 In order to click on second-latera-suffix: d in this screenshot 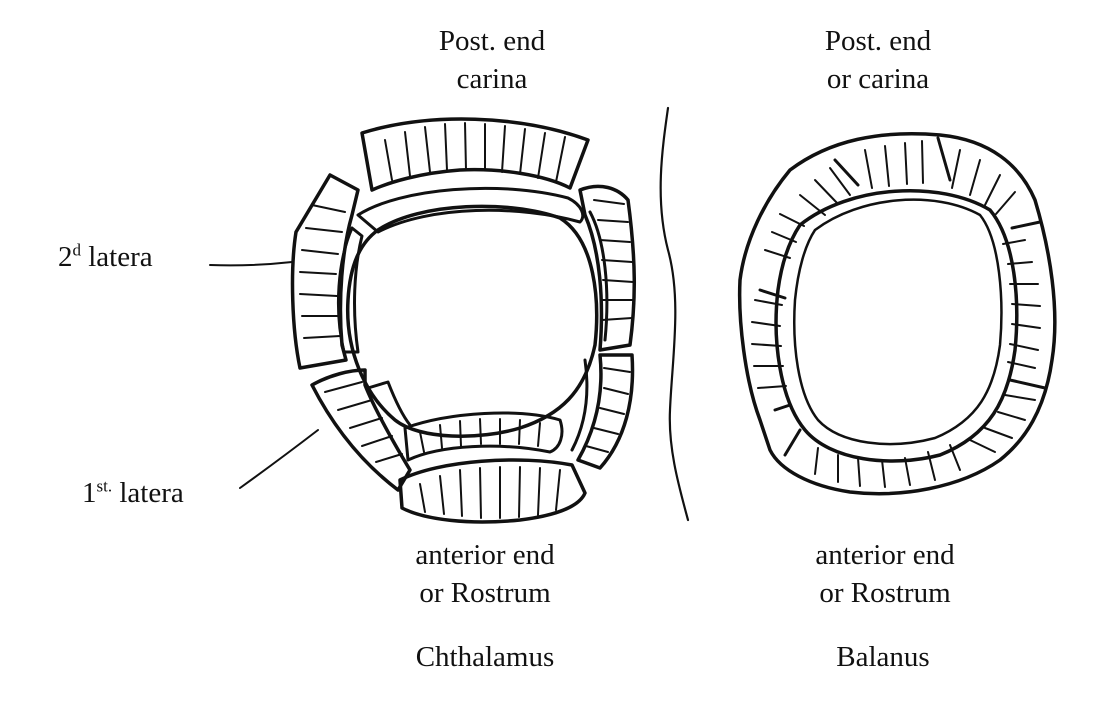, I will do `click(77, 250)`.